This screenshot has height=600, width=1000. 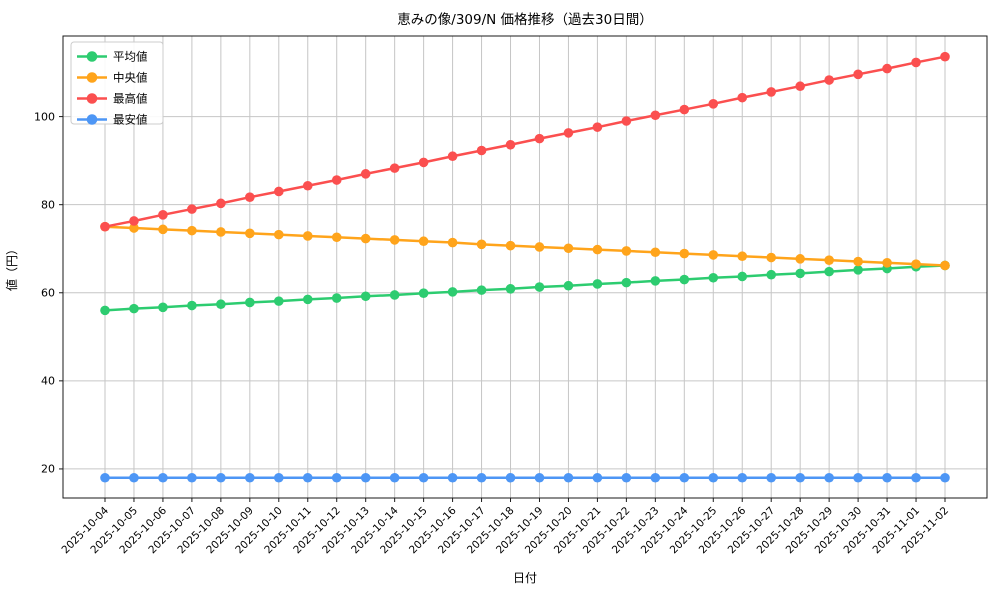 What do you see at coordinates (112, 120) in the screenshot?
I see `legend-item-min: 最安値` at bounding box center [112, 120].